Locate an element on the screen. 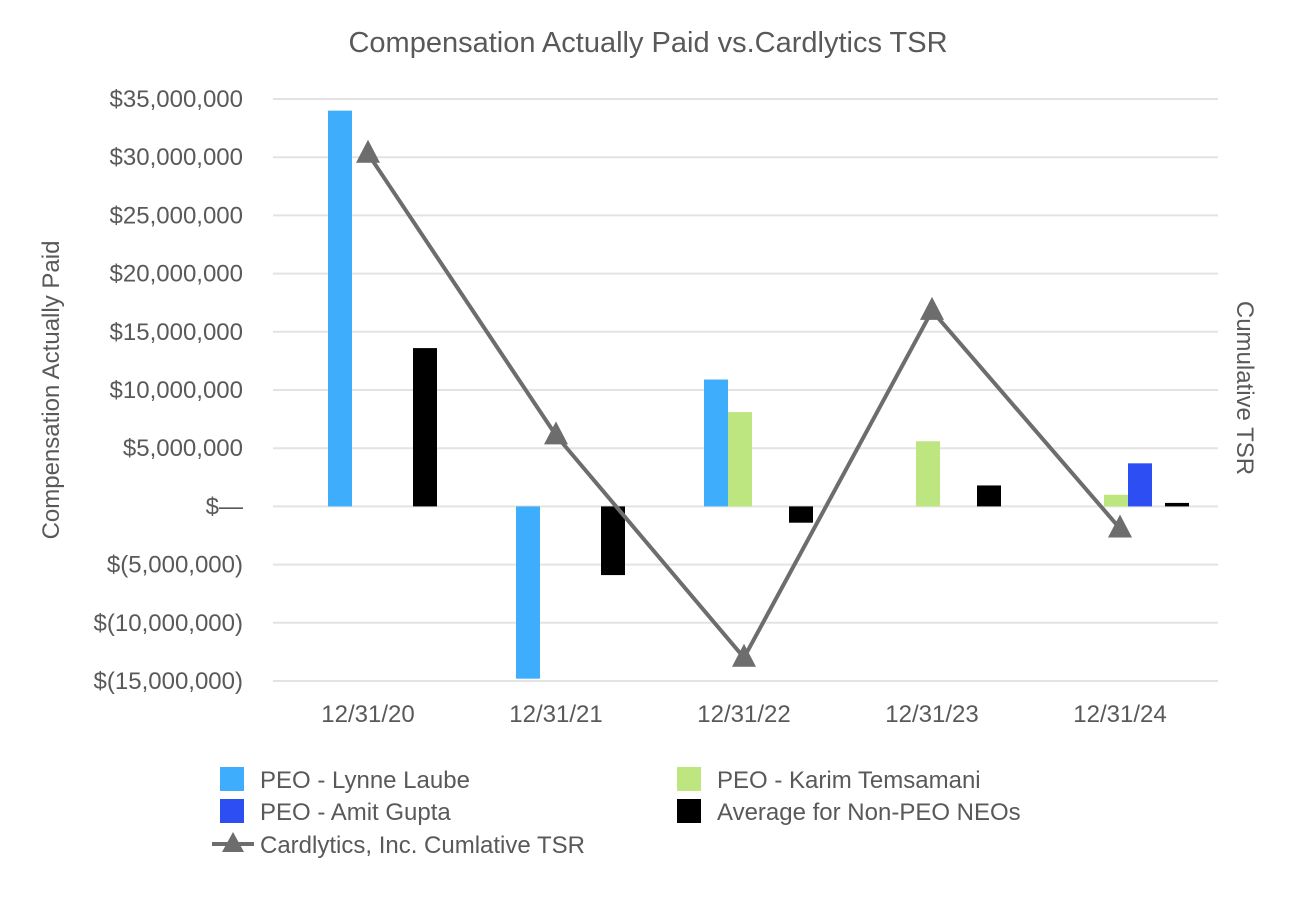 The width and height of the screenshot is (1300, 900). y-tick-label: $(15,000,000) is located at coordinates (168, 681).